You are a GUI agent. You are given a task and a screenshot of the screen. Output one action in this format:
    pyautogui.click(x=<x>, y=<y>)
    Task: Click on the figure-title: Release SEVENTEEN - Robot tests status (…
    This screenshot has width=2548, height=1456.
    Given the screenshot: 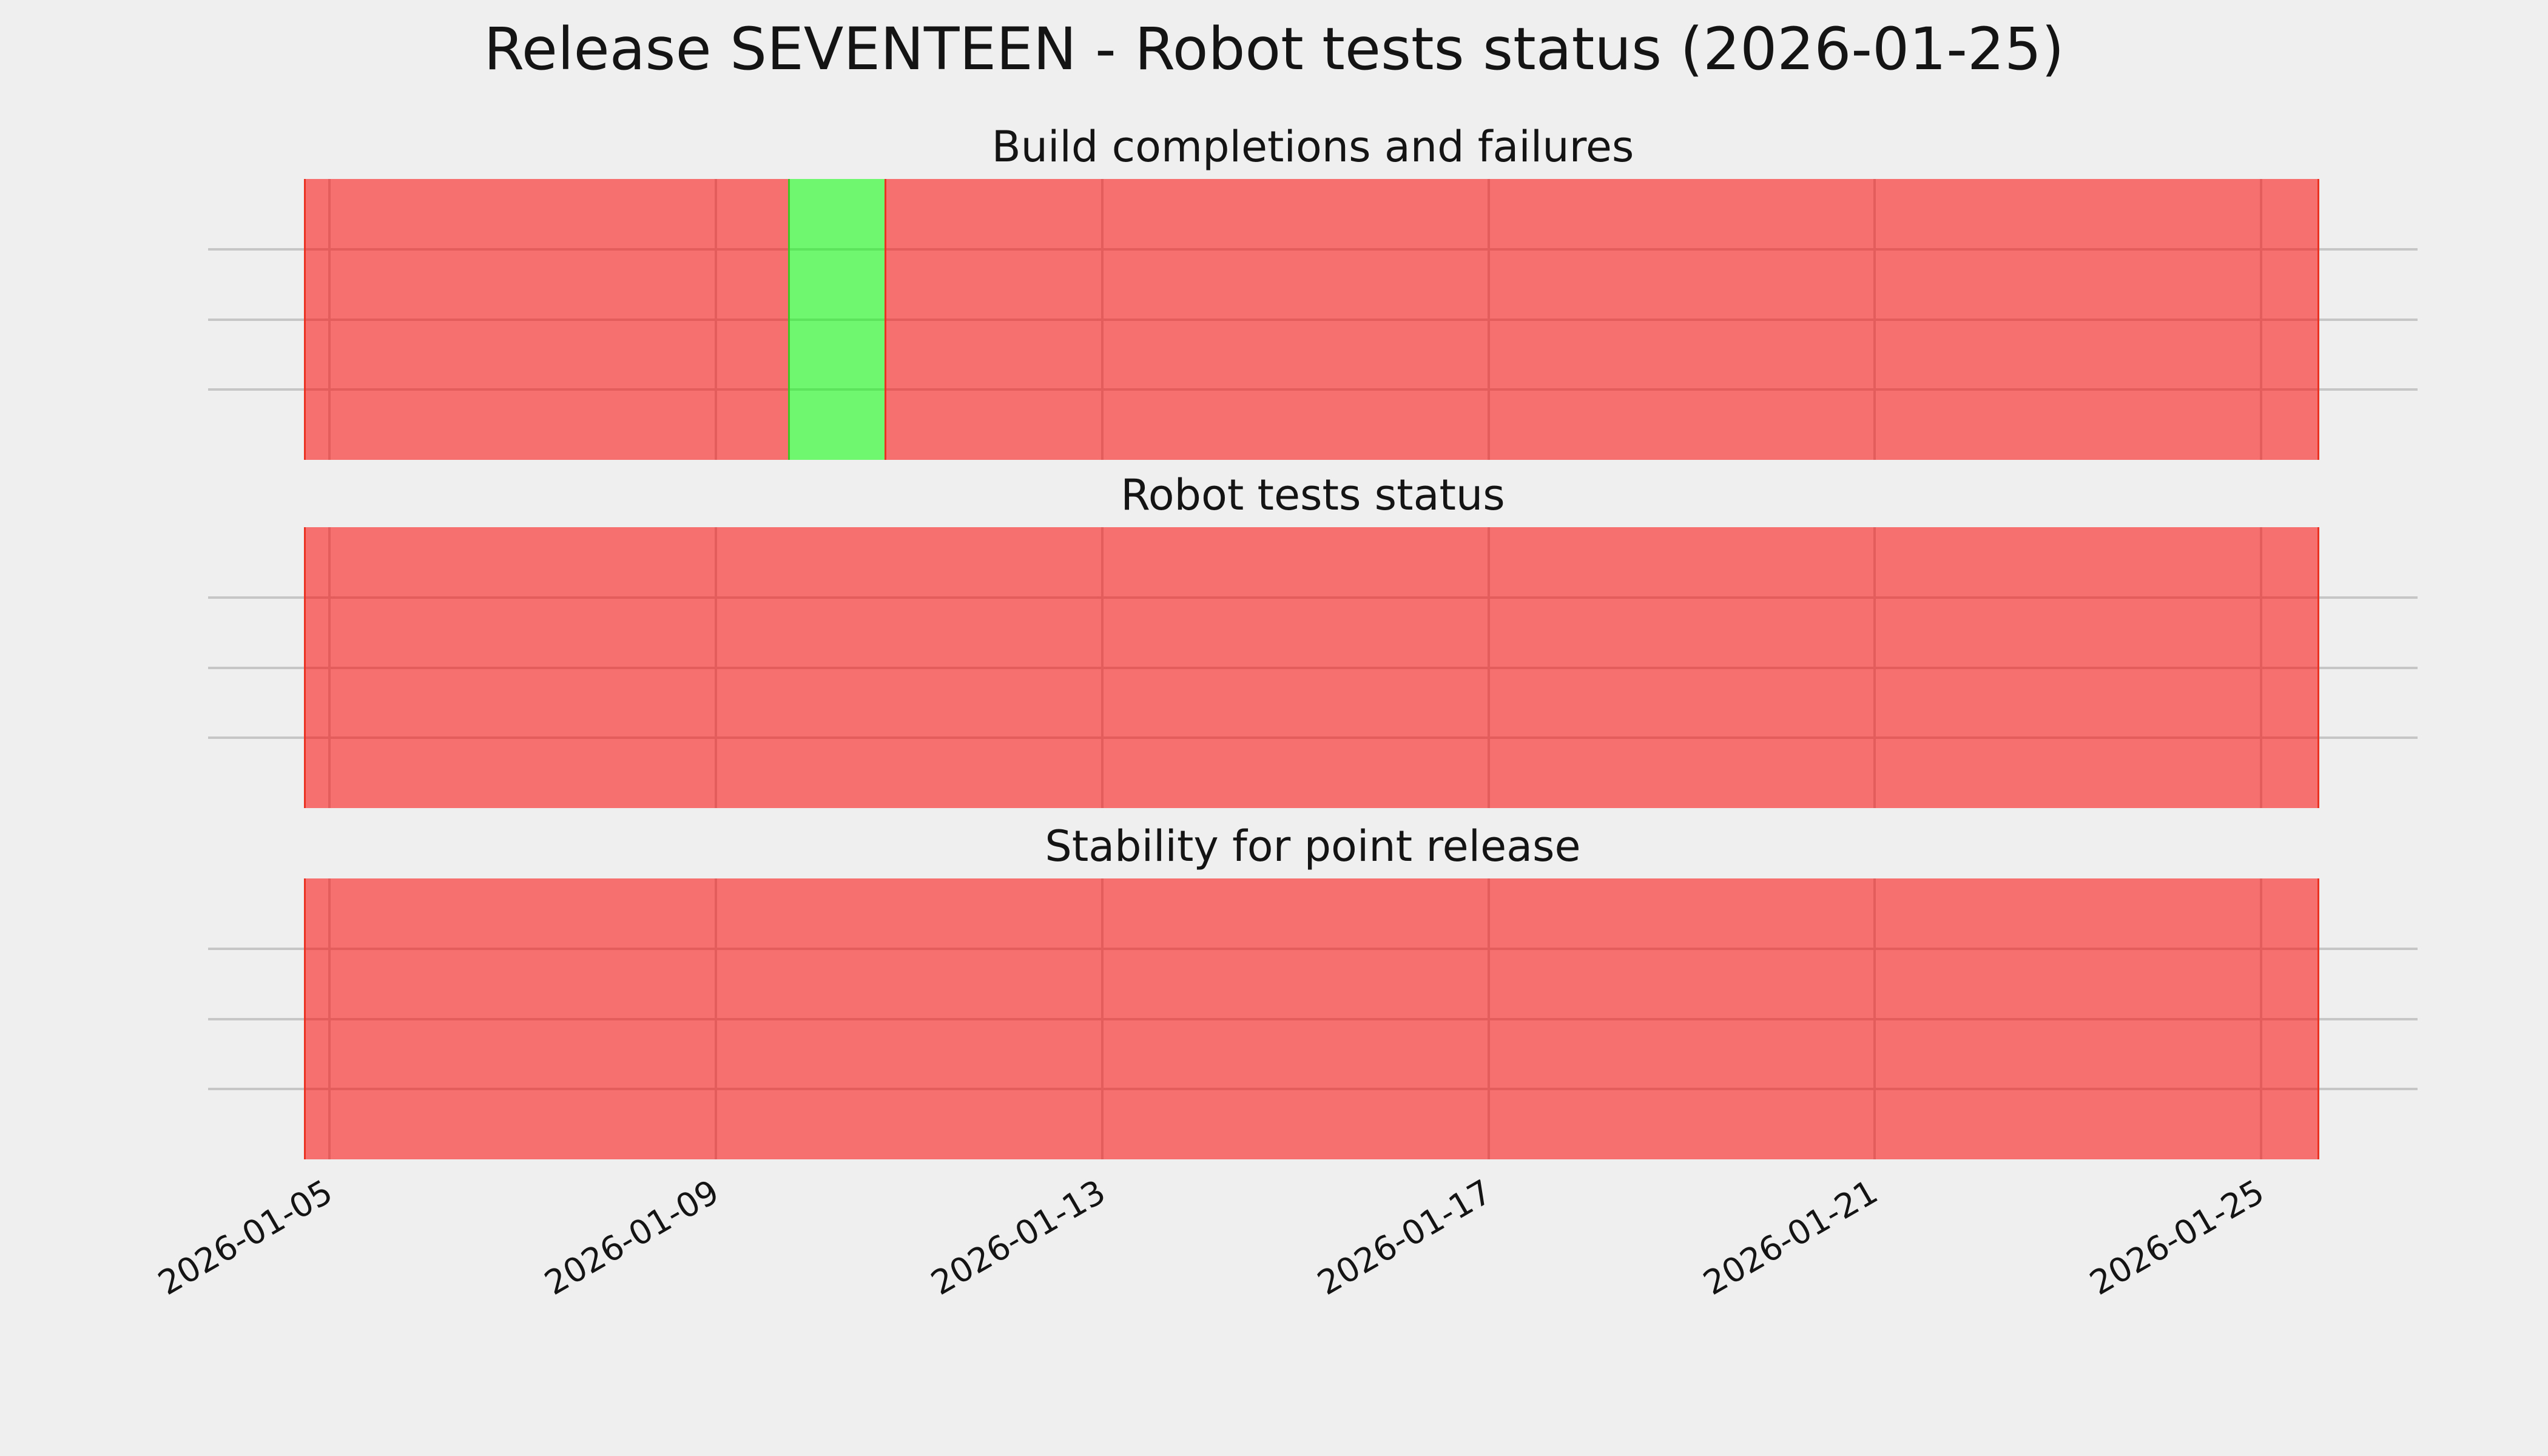 What is the action you would take?
    pyautogui.click(x=1274, y=49)
    